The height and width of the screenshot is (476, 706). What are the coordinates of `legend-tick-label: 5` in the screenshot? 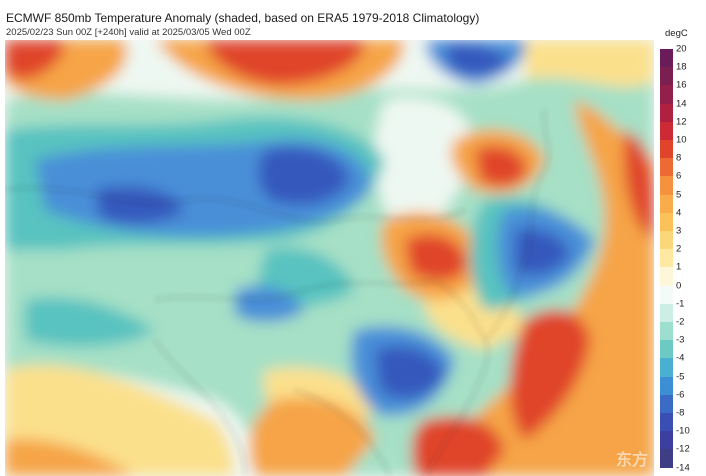 It's located at (679, 195).